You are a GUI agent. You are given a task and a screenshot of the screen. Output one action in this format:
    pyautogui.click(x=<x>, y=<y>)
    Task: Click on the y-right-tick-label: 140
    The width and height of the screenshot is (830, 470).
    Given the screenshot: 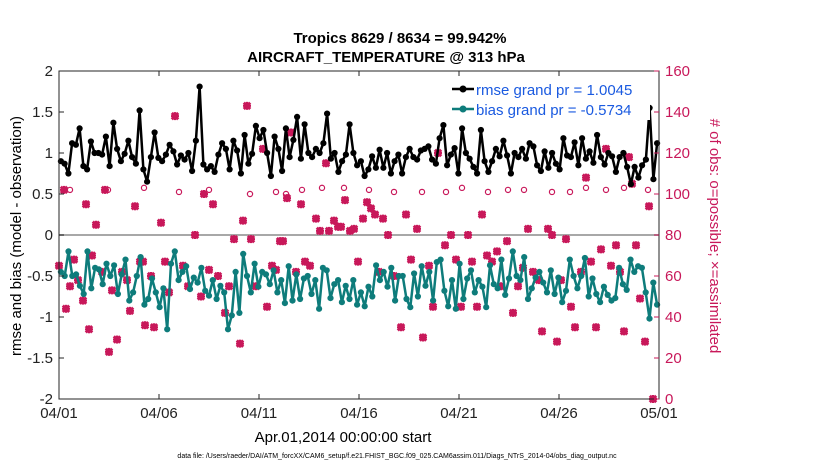 What is the action you would take?
    pyautogui.click(x=677, y=112)
    